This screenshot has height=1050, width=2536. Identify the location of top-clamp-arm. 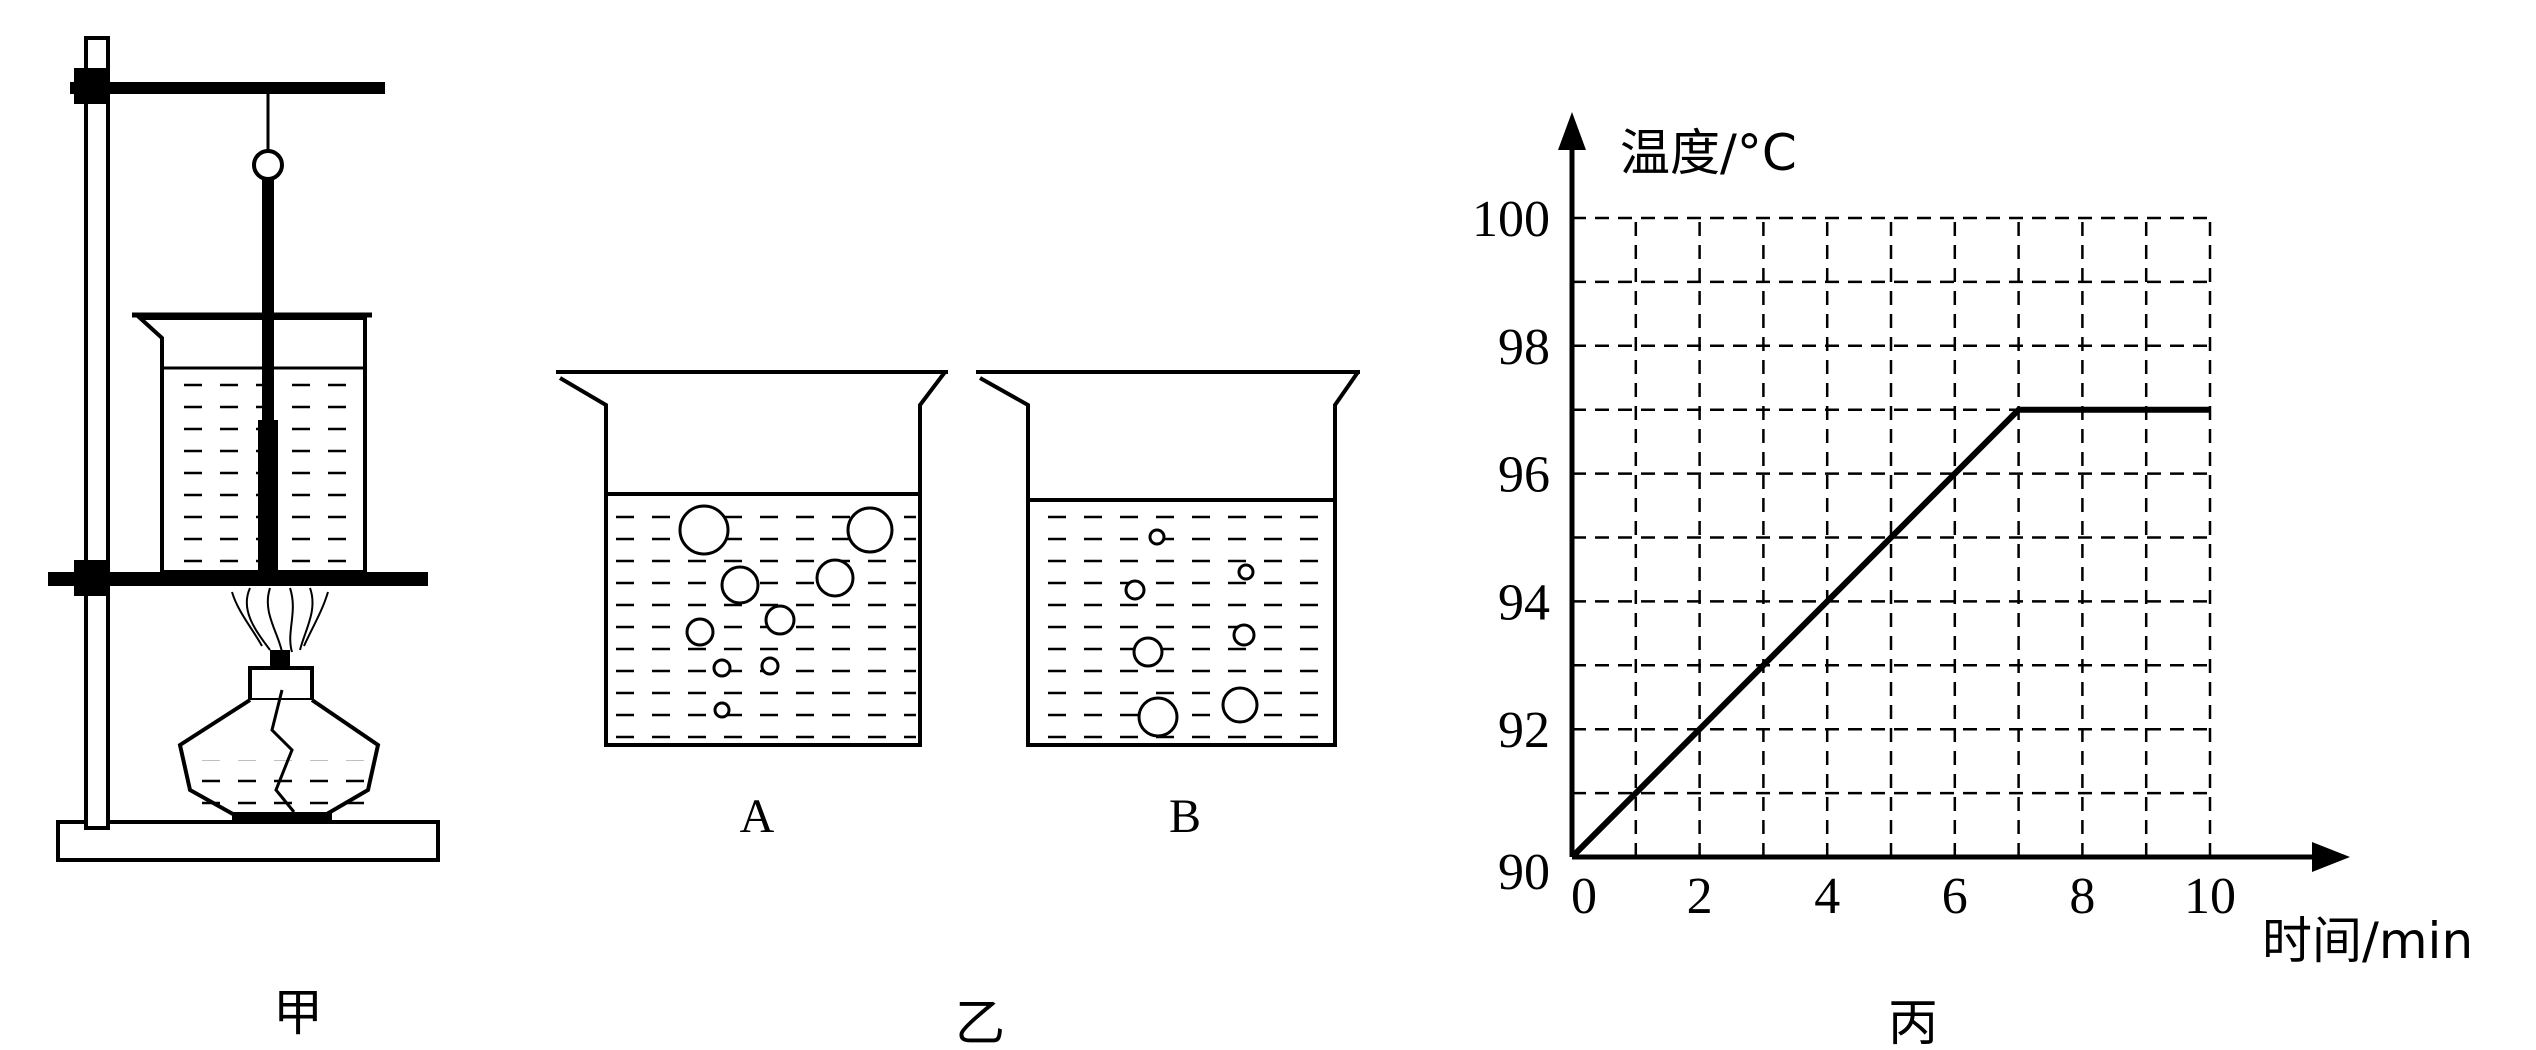
(227, 88).